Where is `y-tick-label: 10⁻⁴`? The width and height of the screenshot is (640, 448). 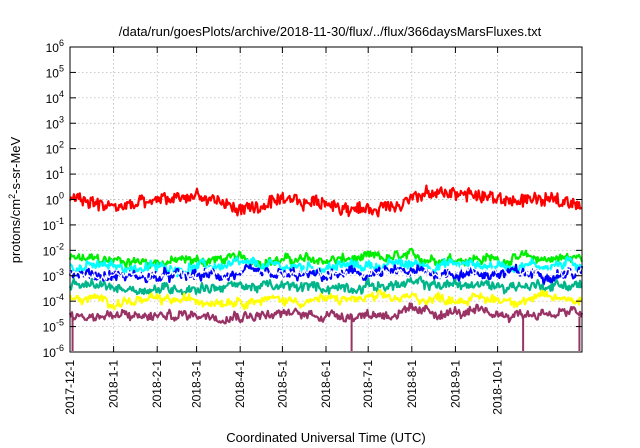 y-tick-label: 10⁻⁴ is located at coordinates (53, 300).